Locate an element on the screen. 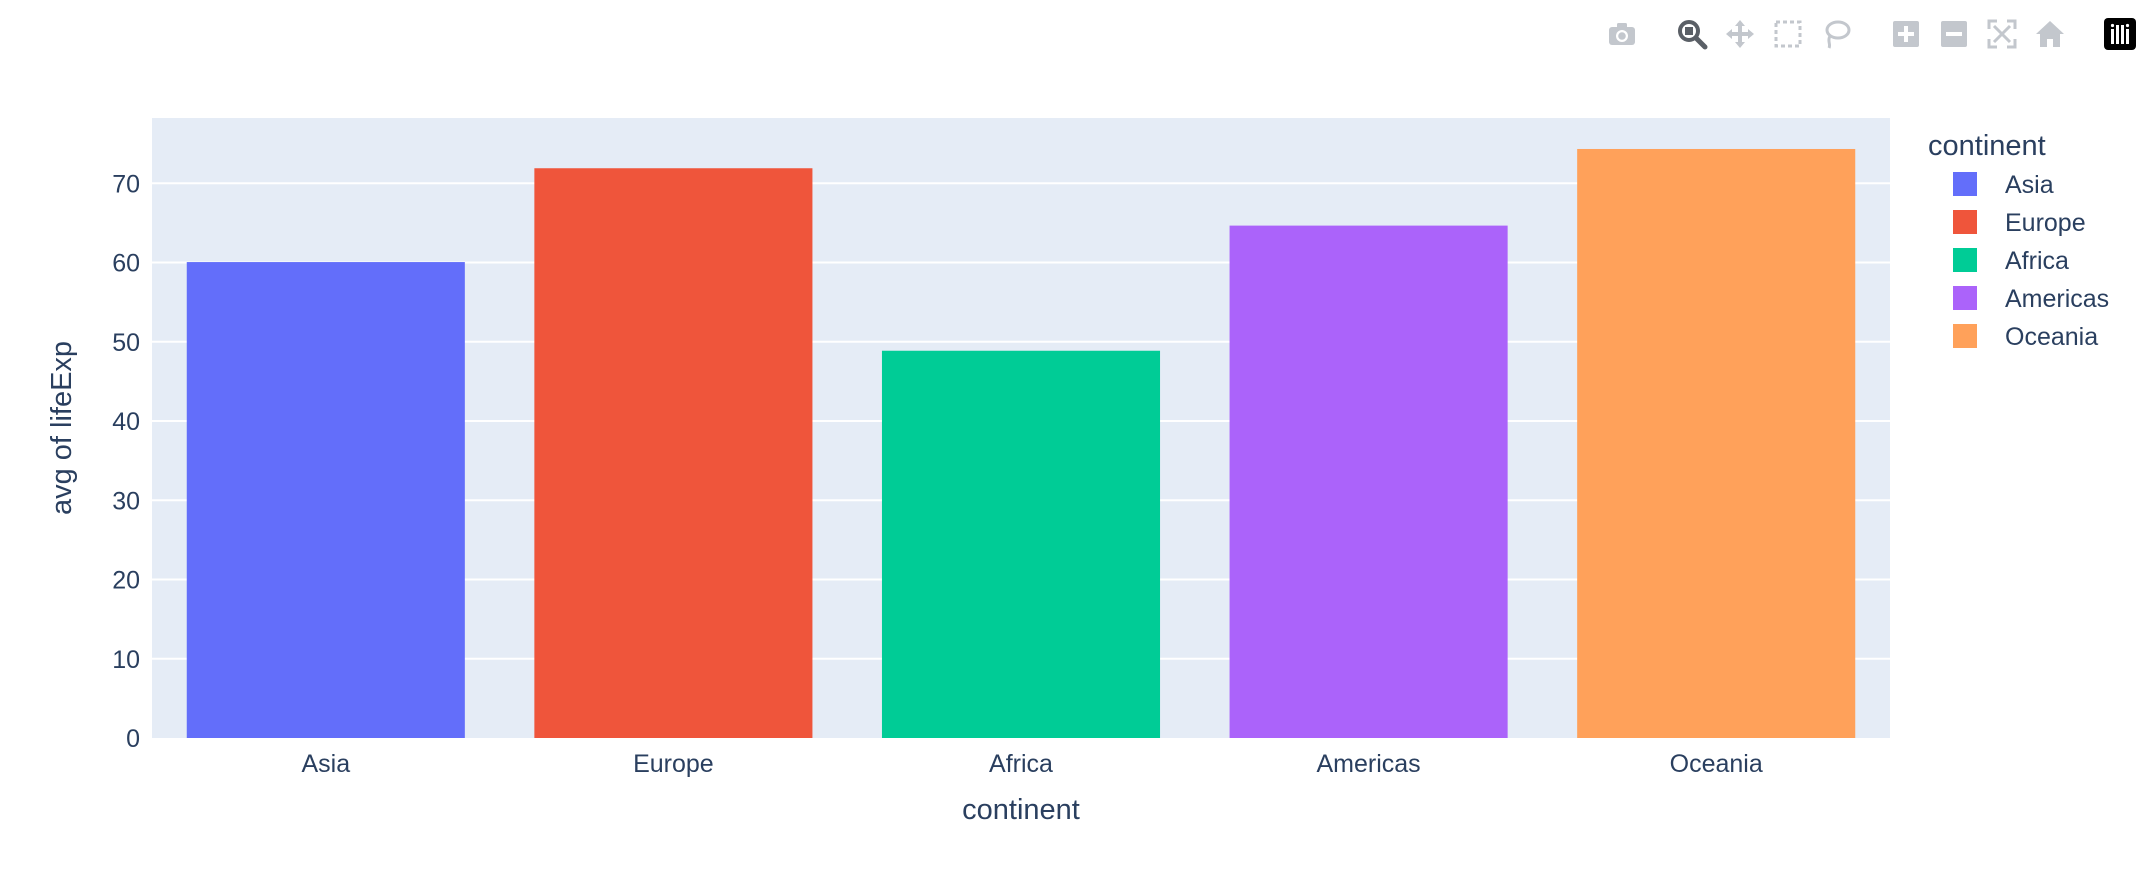 This screenshot has height=894, width=2144. zoom-icon is located at coordinates (1693, 35).